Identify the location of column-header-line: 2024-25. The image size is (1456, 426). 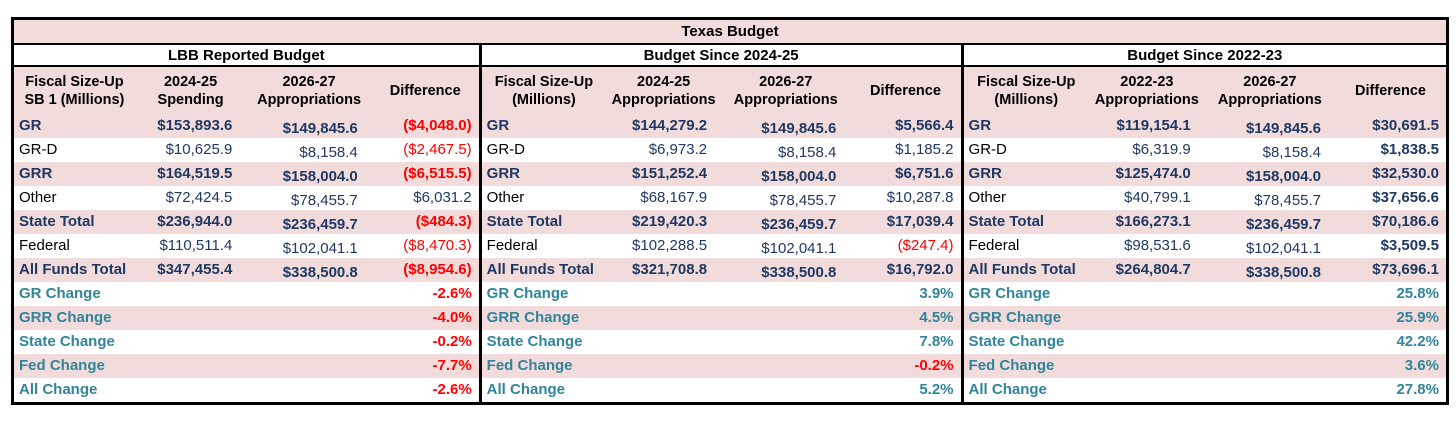
(190, 81).